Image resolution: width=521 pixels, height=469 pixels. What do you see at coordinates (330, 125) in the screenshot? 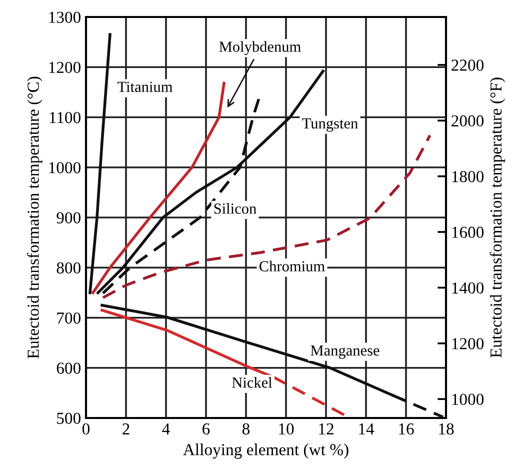
I see `series-label: Tungsten` at bounding box center [330, 125].